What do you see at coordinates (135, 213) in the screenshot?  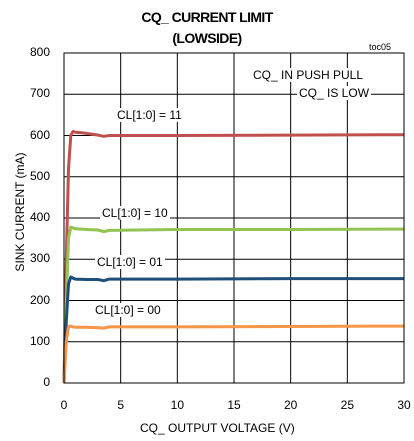 I see `label-cl-10: CL[1:0] = 10` at bounding box center [135, 213].